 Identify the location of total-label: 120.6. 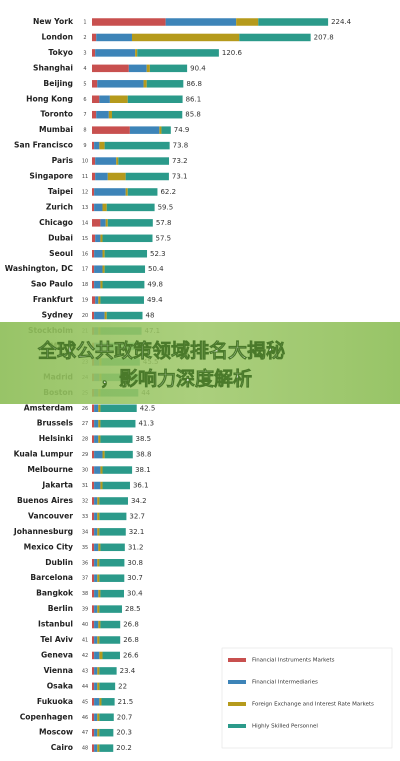
(232, 53).